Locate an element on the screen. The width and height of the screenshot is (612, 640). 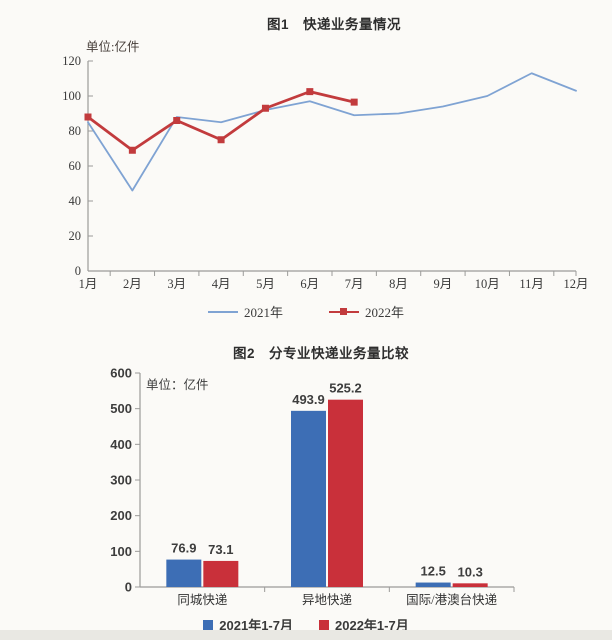
chart1-x-tick-label: 5月 is located at coordinates (265, 284).